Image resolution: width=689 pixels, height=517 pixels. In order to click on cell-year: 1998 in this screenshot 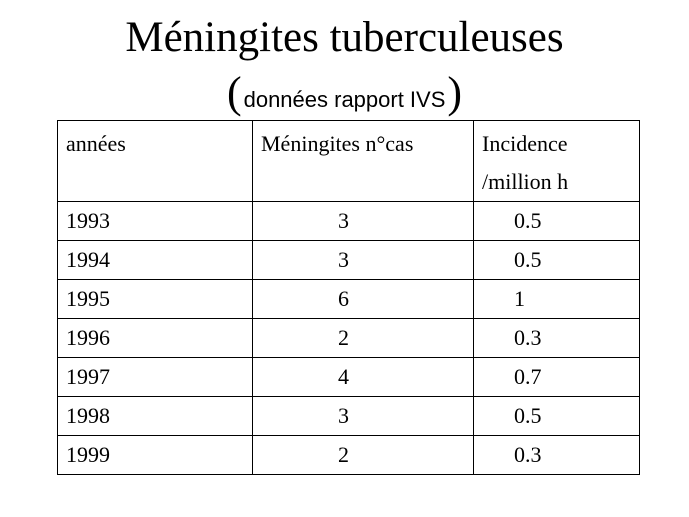, I will do `click(155, 416)`.